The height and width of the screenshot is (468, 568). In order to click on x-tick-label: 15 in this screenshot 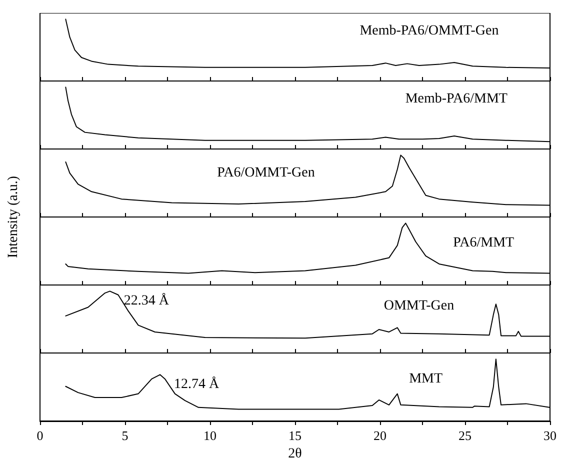, I will do `click(295, 435)`.